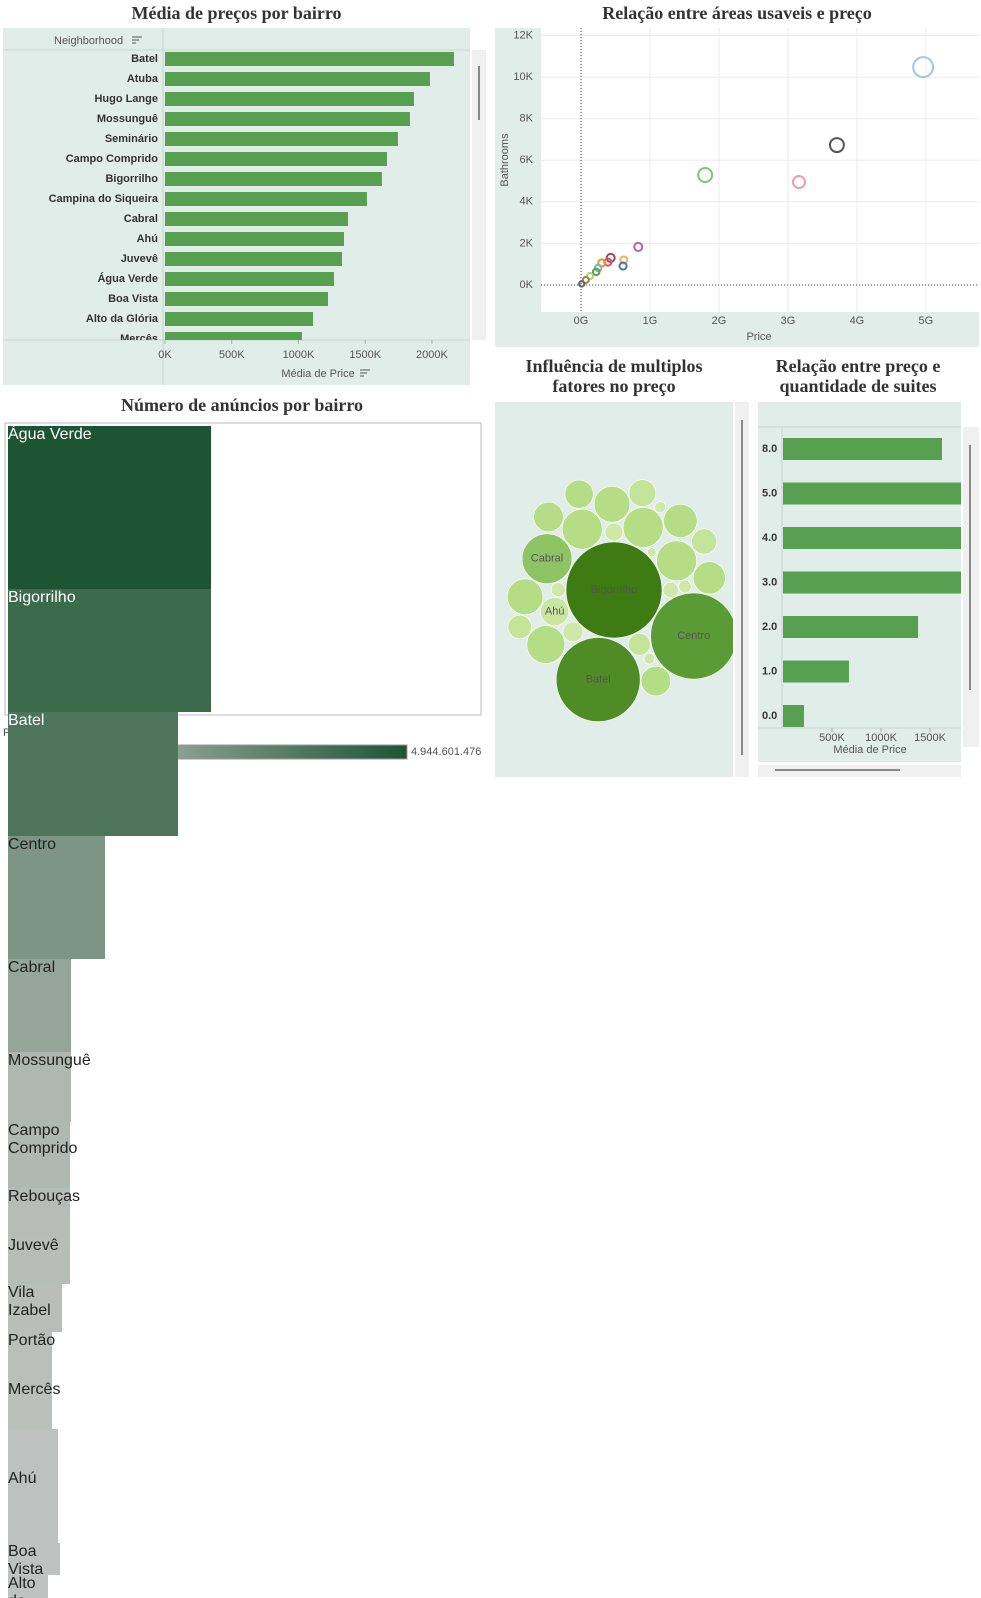 Image resolution: width=981 pixels, height=1598 pixels. Describe the element at coordinates (22, 1479) in the screenshot. I see `cell-label: Ahú` at that location.